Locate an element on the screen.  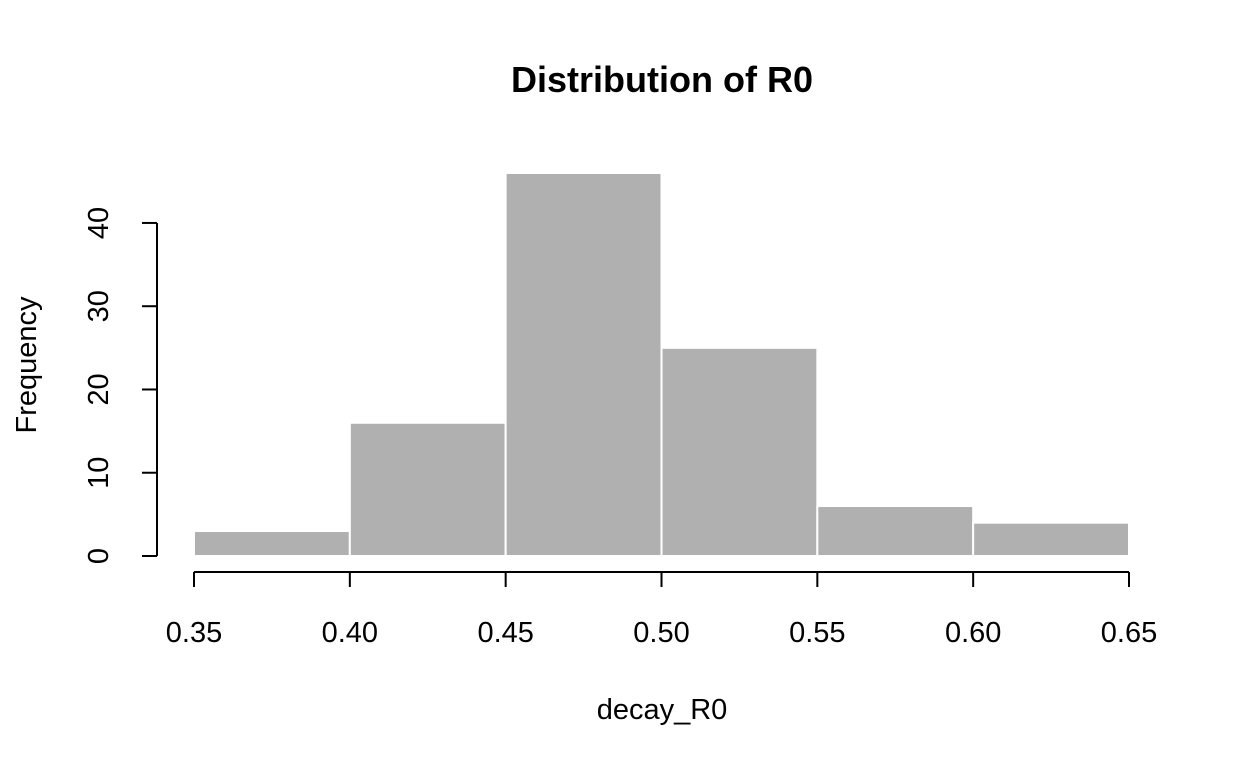
y-tick-label-1: 10 is located at coordinates (99, 473).